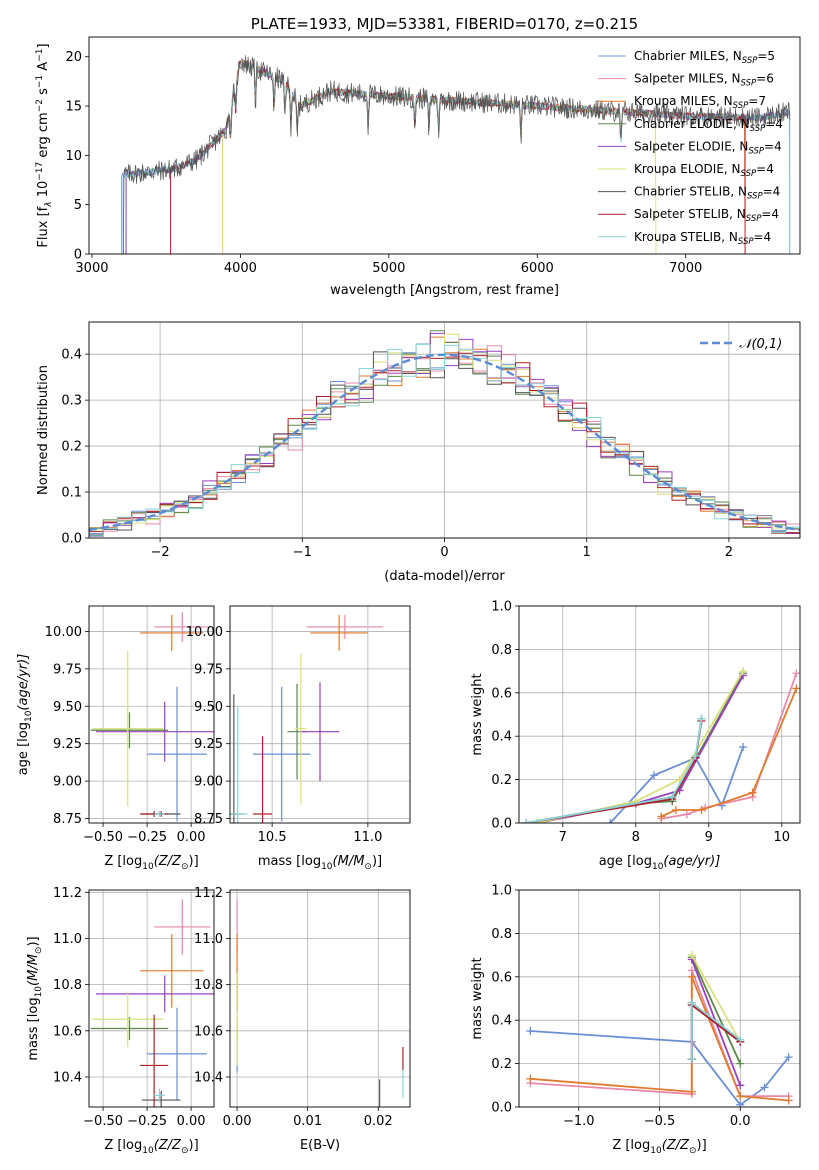 Image resolution: width=819 pixels, height=1170 pixels. Describe the element at coordinates (579, 1121) in the screenshot. I see `x-tick-label: −1.0` at that location.